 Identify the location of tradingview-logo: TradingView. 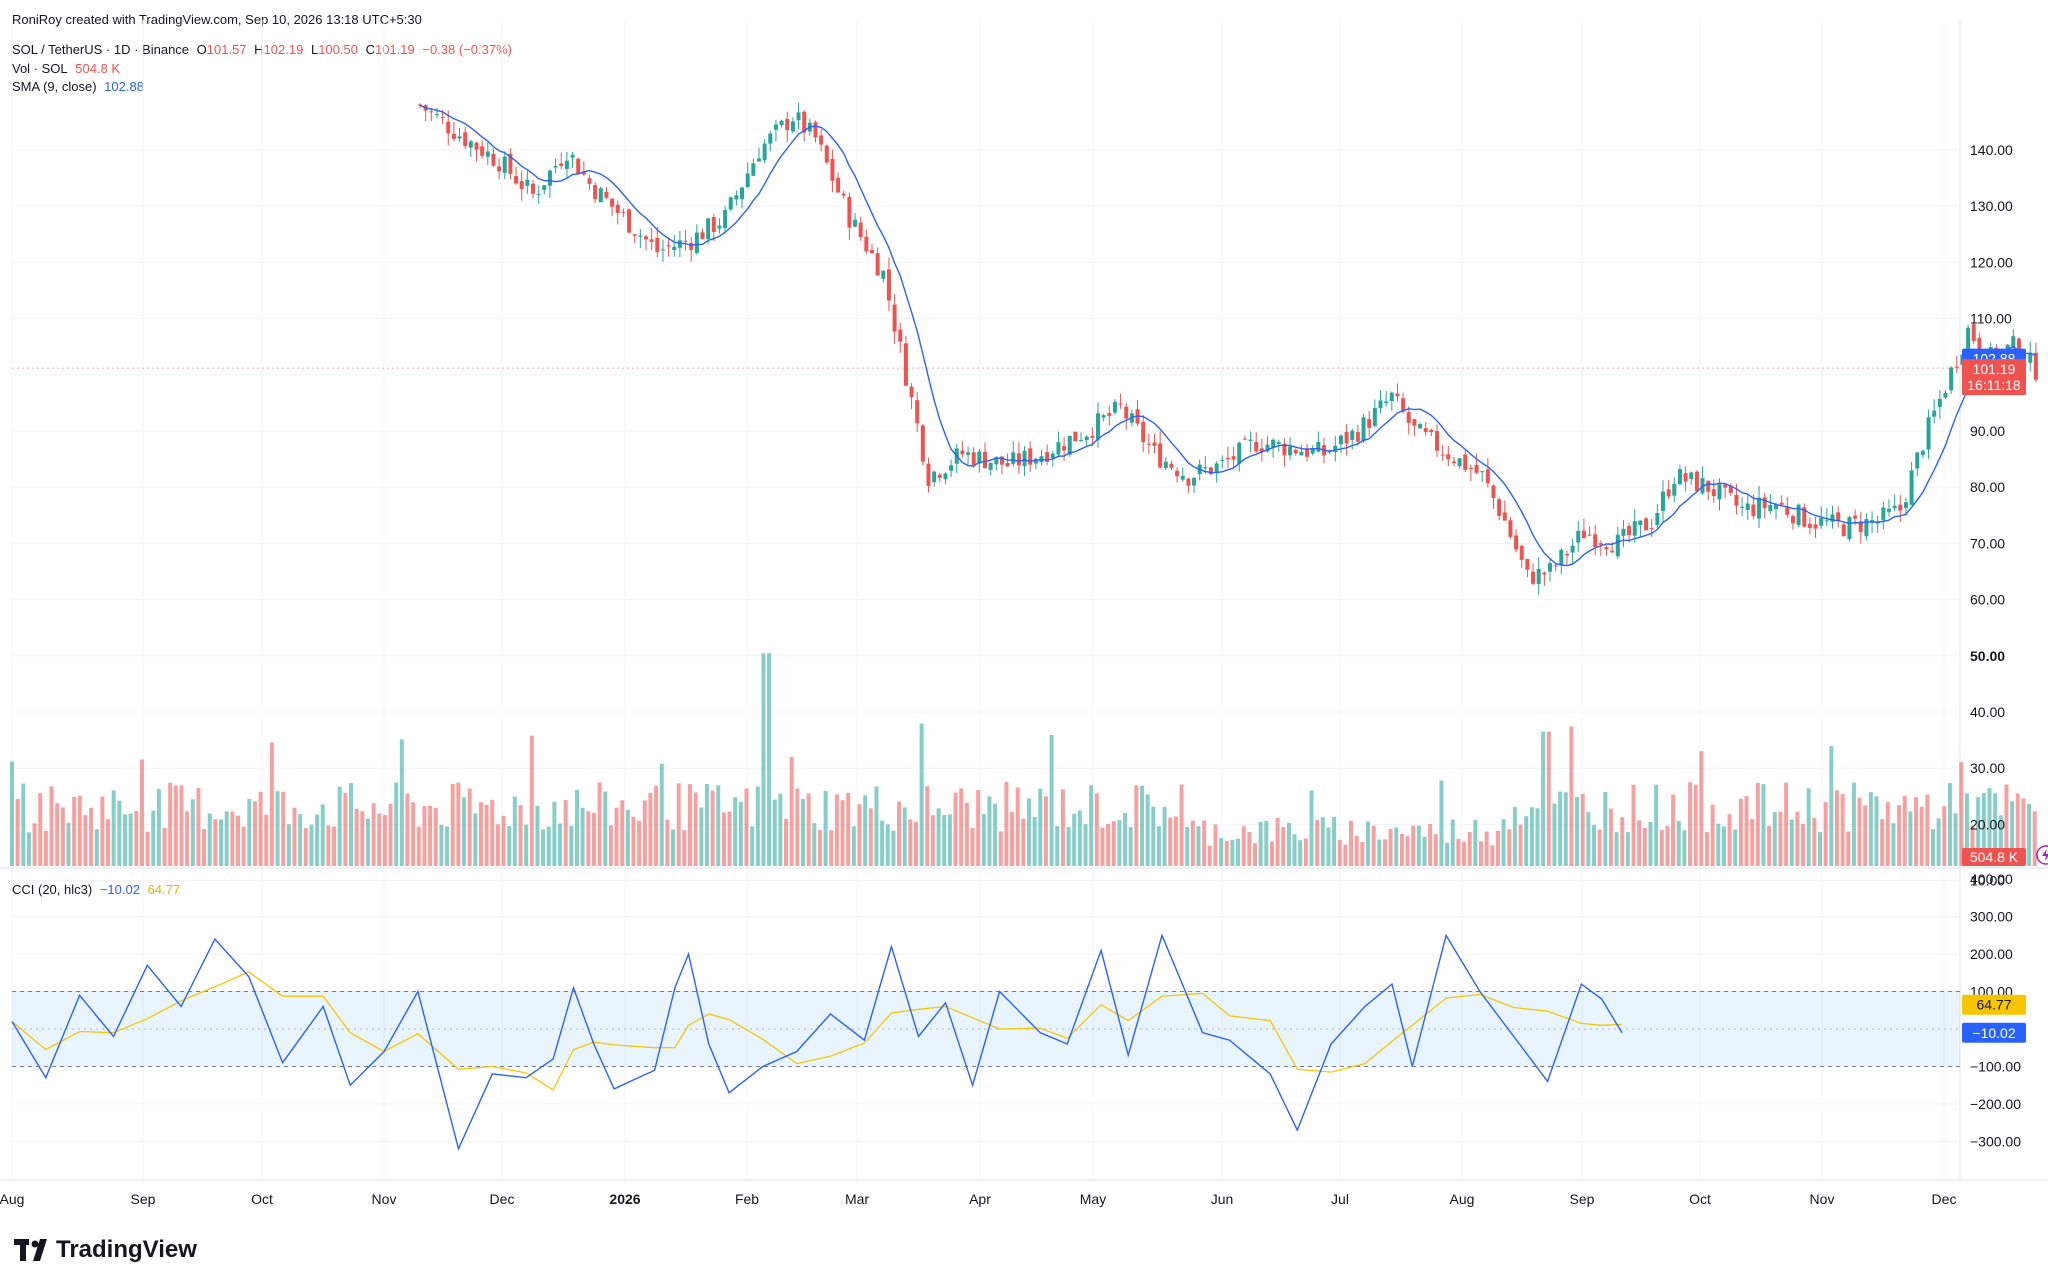
(105, 1250).